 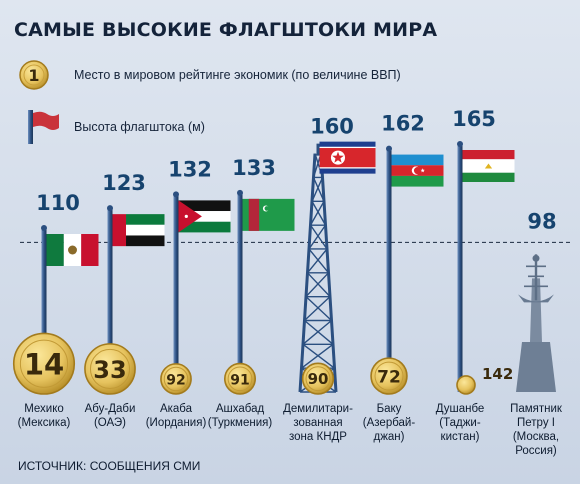 I want to click on city-label: (Москва,, so click(x=536, y=437).